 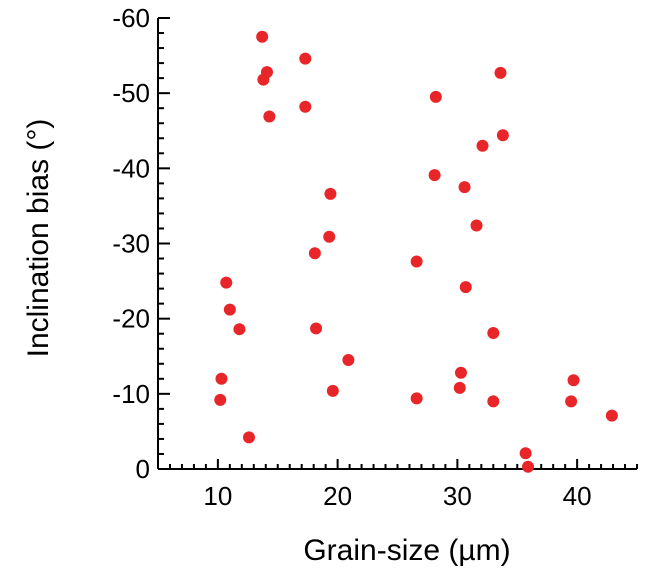 I want to click on x-tick-label: 40, so click(x=577, y=496).